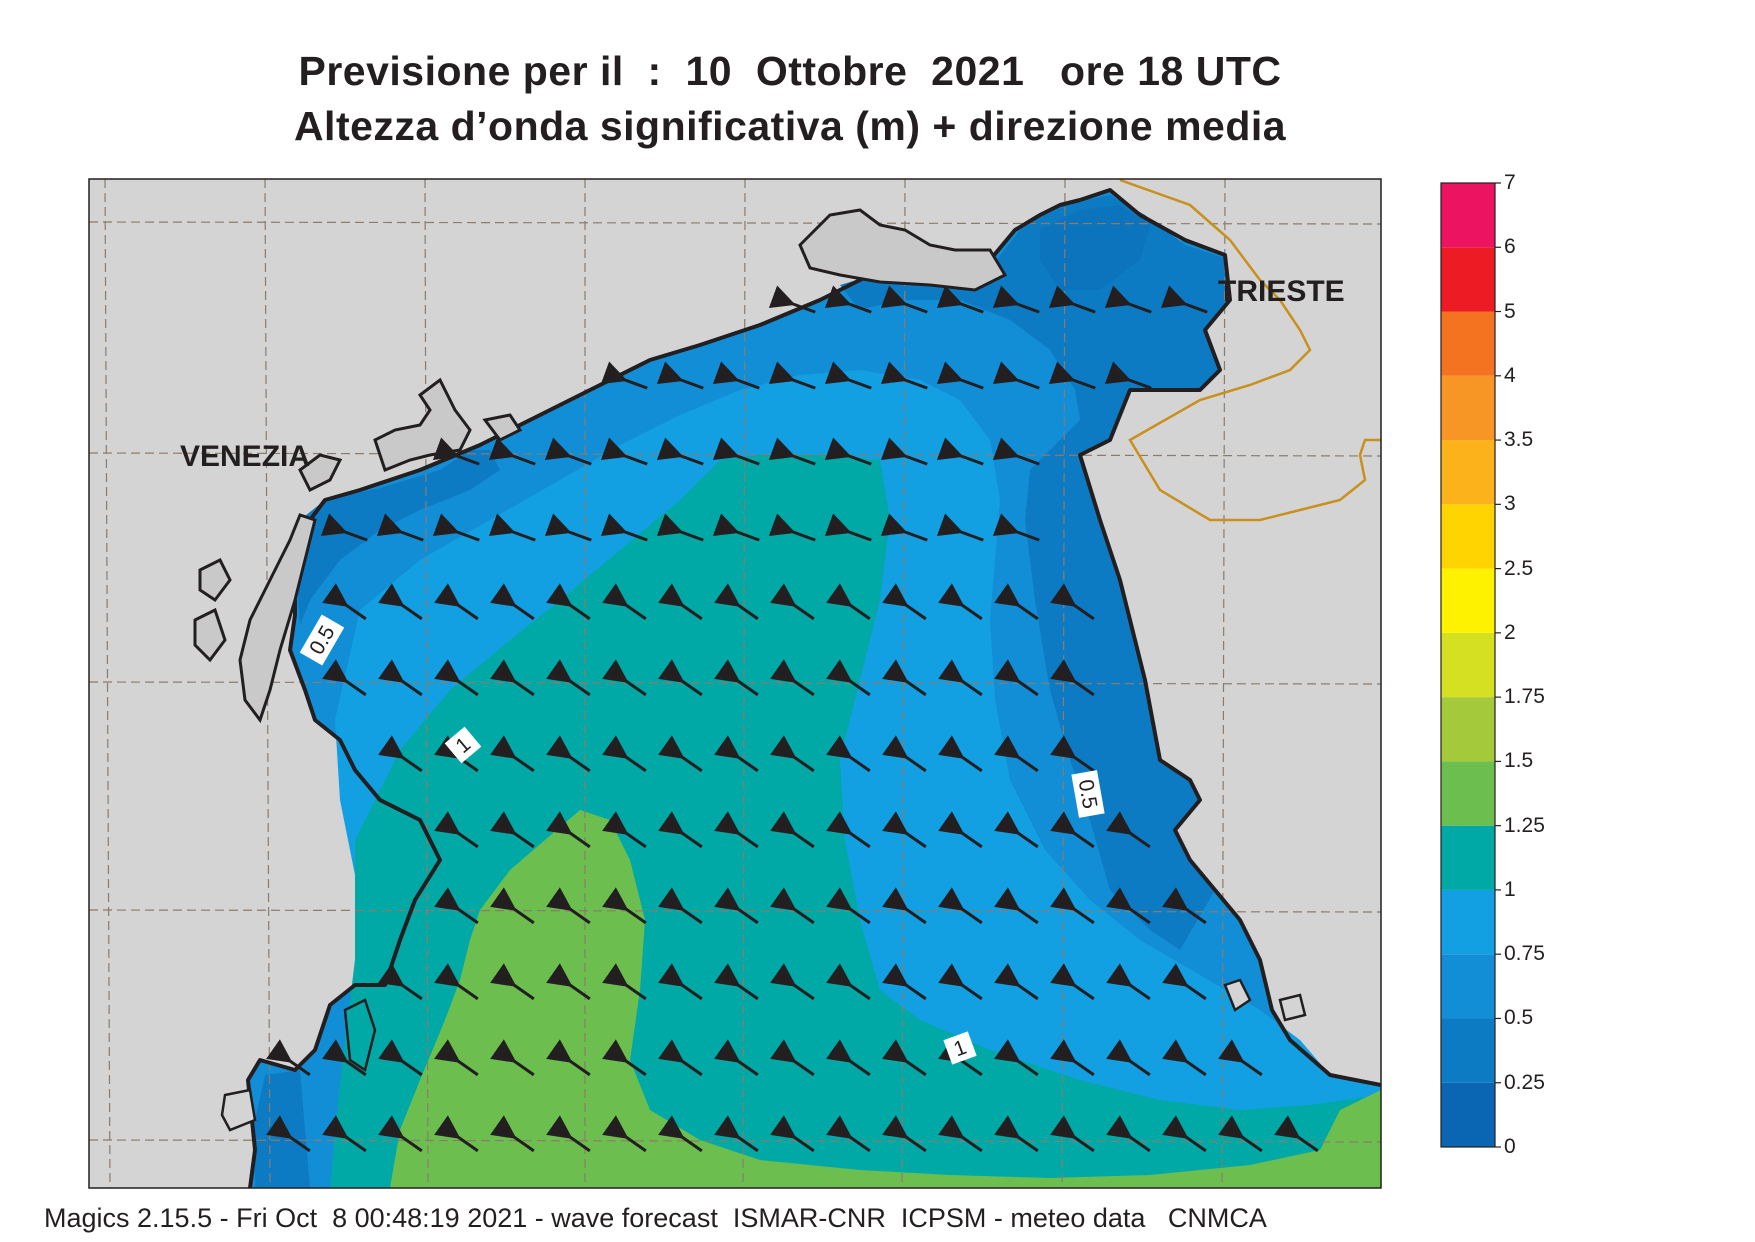  I want to click on colorbar-label: 2, so click(1510, 632).